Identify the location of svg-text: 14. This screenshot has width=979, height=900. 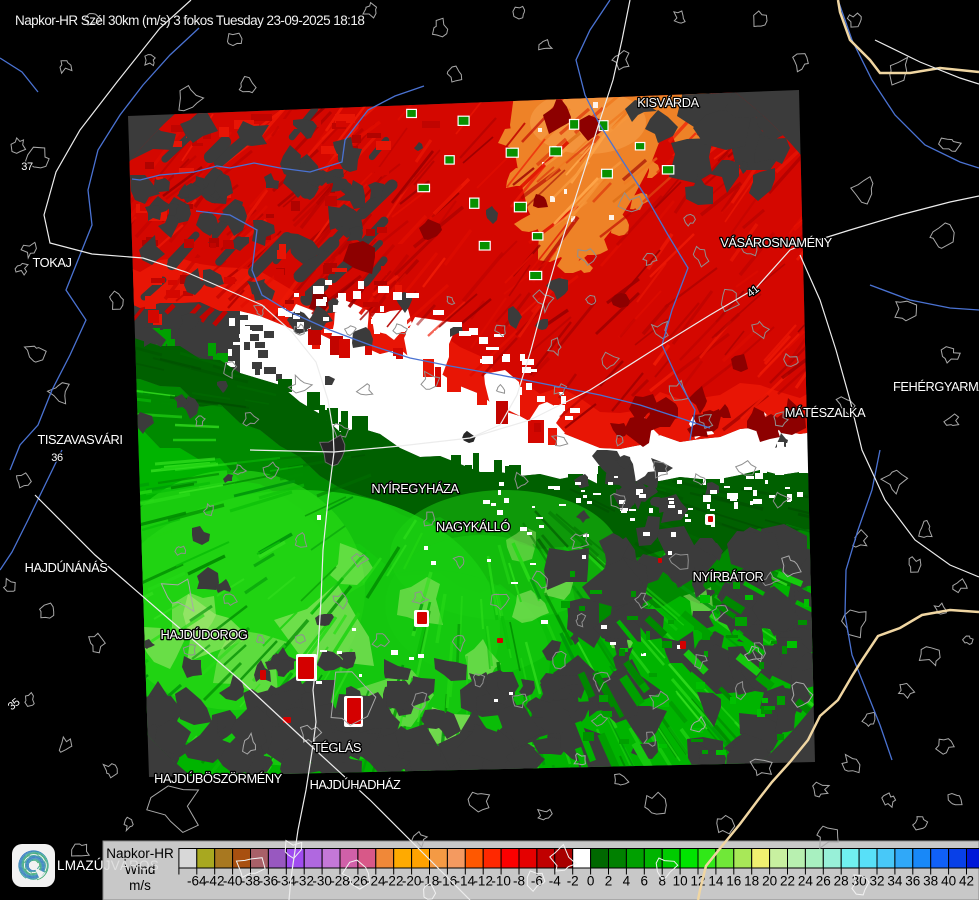
(716, 881).